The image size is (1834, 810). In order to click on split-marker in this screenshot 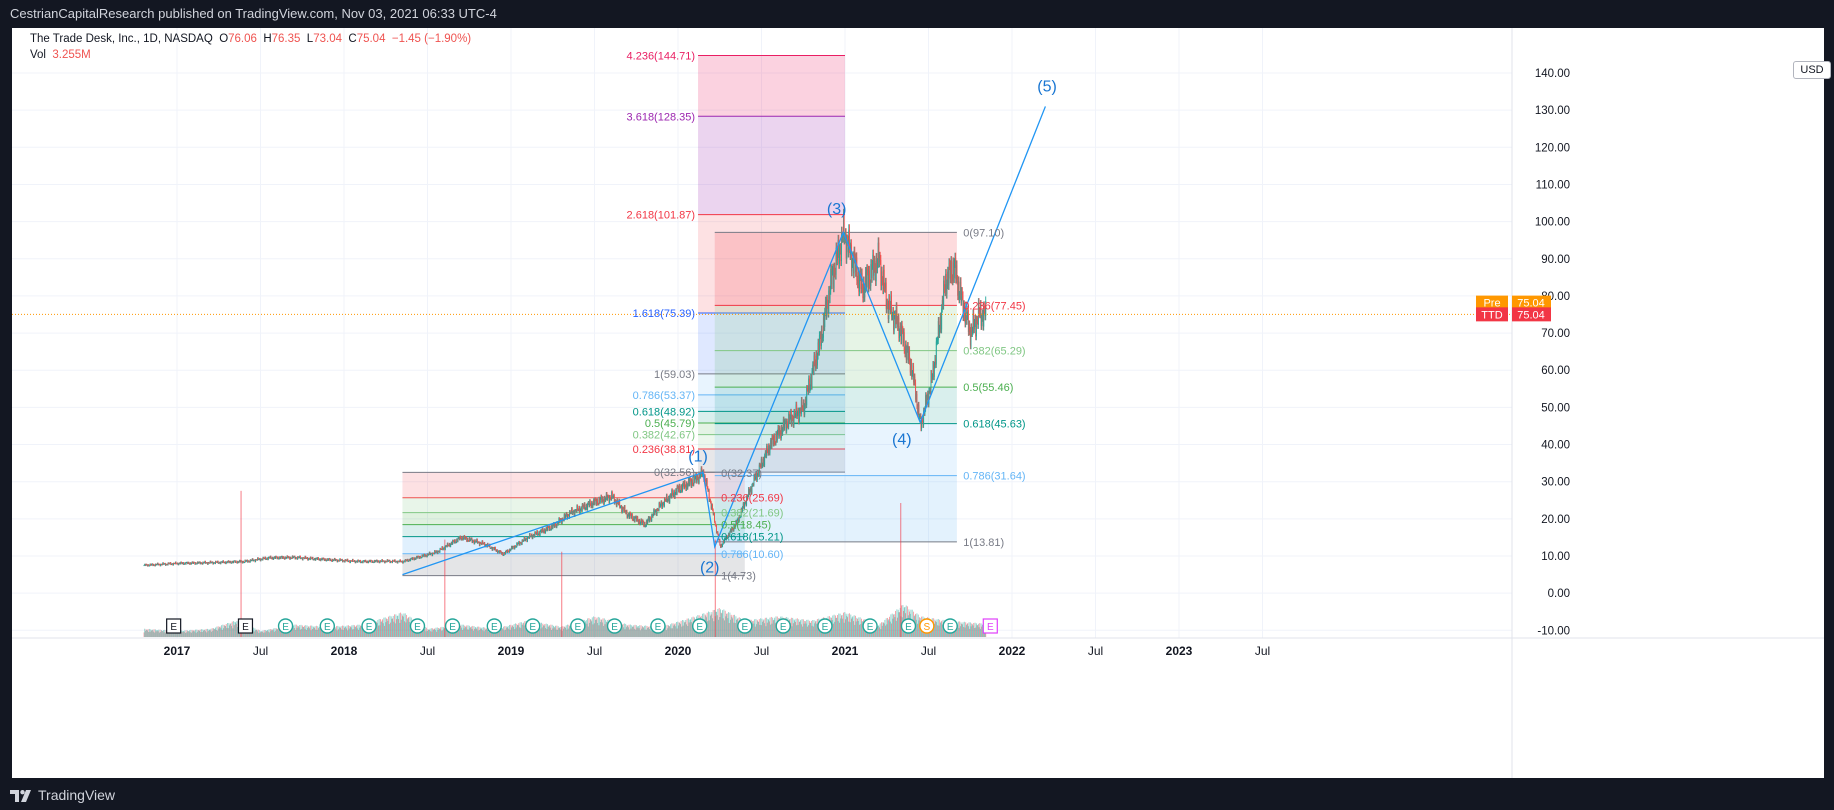, I will do `click(927, 626)`.